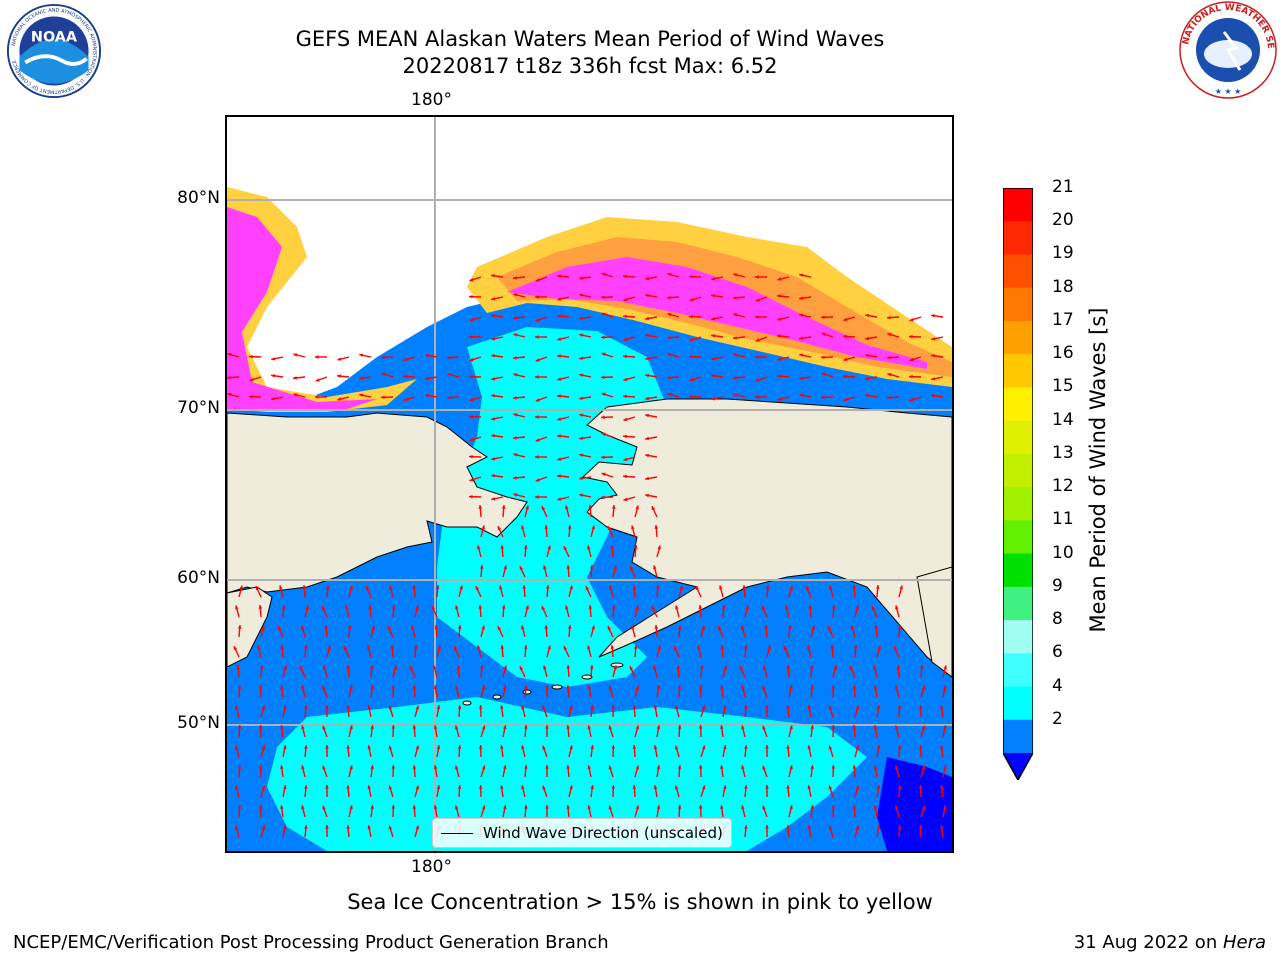 The height and width of the screenshot is (960, 1280). What do you see at coordinates (543, 684) in the screenshot?
I see `aleutian-islands` at bounding box center [543, 684].